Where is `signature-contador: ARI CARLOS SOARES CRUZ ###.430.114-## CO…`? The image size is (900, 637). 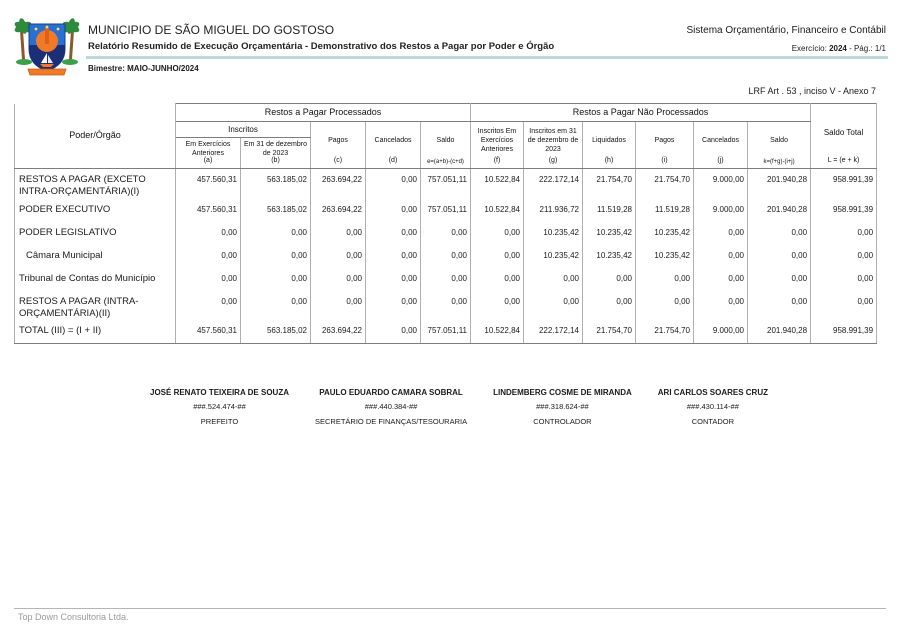 signature-contador: ARI CARLOS SOARES CRUZ ###.430.114-## CO… is located at coordinates (713, 407).